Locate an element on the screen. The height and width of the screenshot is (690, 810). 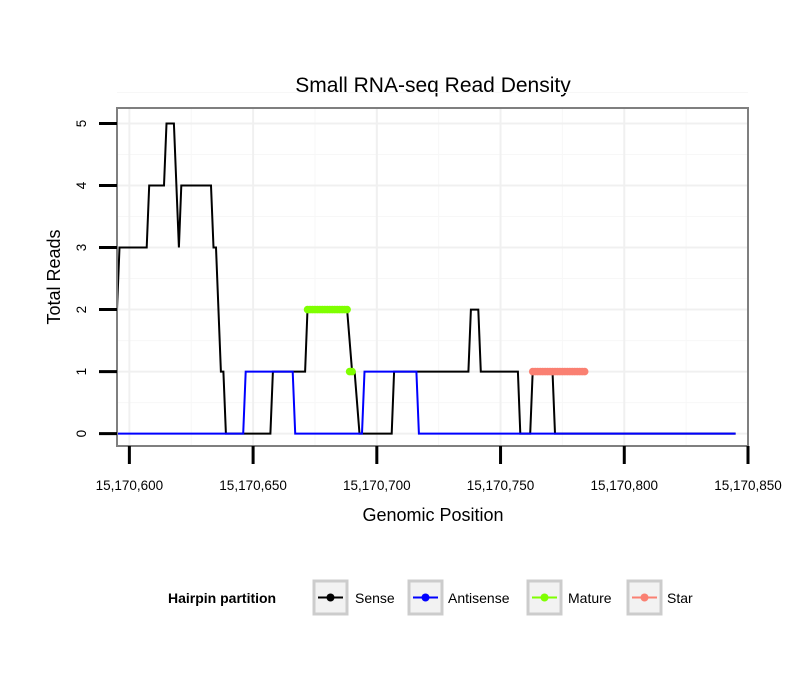
x-tick-label: 15,170,700 is located at coordinates (377, 485).